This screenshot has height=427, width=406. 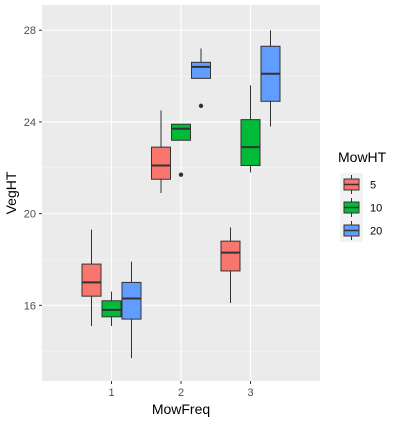 I want to click on x-tick-label: 1, so click(x=111, y=393).